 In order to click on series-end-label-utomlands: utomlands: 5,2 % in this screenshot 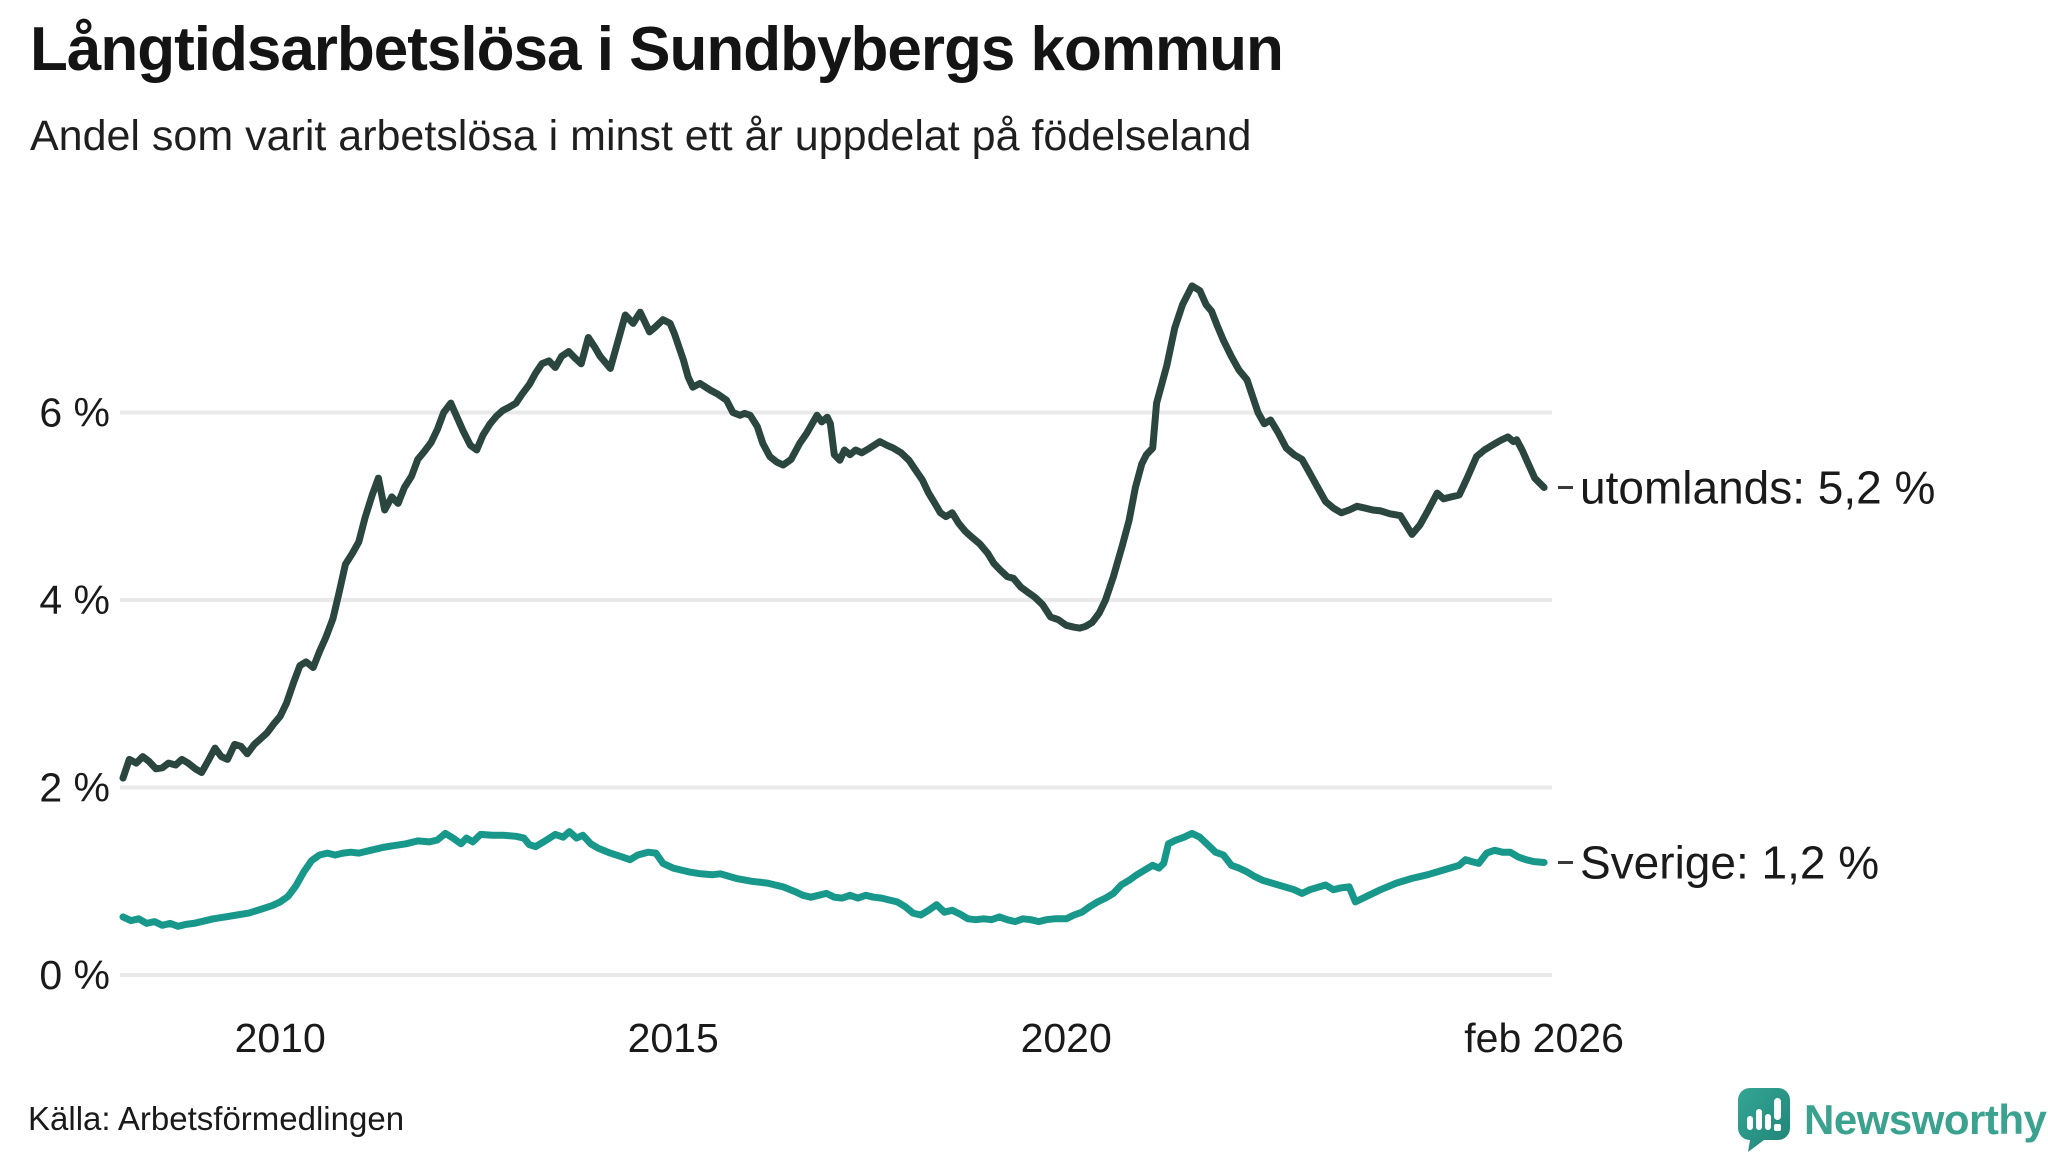, I will do `click(1757, 488)`.